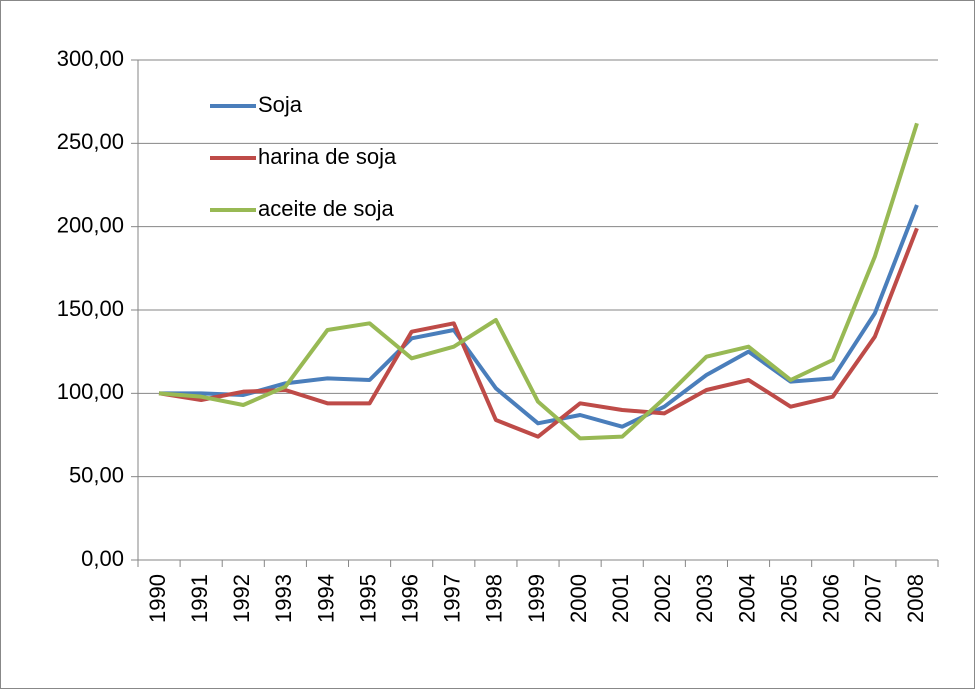 The width and height of the screenshot is (975, 689). What do you see at coordinates (241, 598) in the screenshot?
I see `x-tick-label: 1992` at bounding box center [241, 598].